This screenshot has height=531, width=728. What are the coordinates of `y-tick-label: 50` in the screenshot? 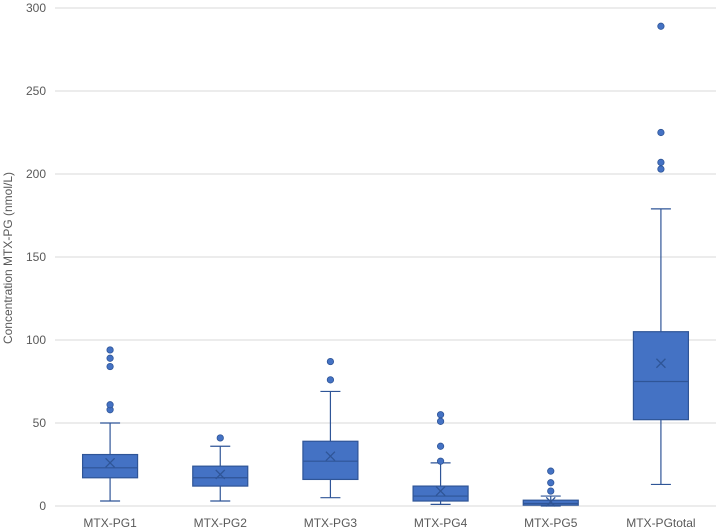 It's located at (40, 423).